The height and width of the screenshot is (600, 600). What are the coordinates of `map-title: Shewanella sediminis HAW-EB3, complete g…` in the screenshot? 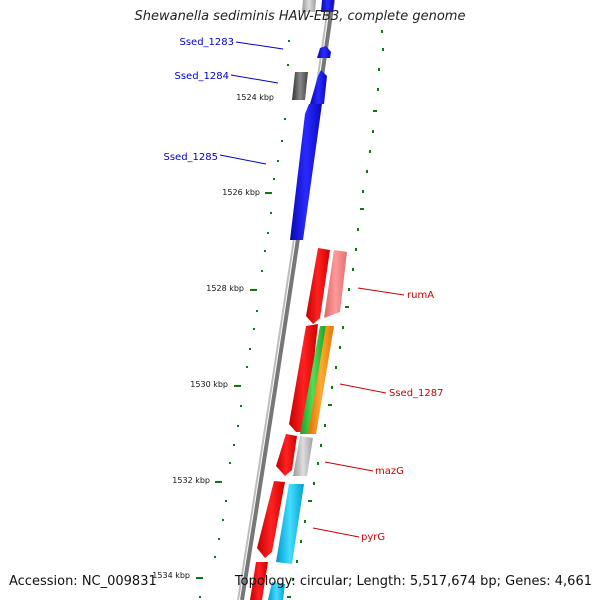 It's located at (300, 16).